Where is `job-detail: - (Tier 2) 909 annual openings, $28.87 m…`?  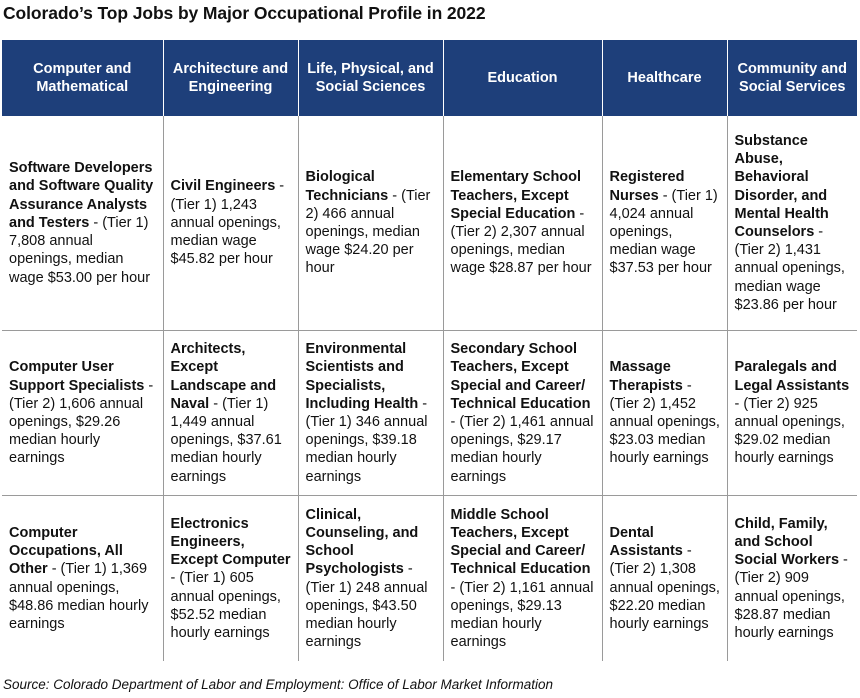 job-detail: - (Tier 2) 909 annual openings, $28.87 m… is located at coordinates (791, 596).